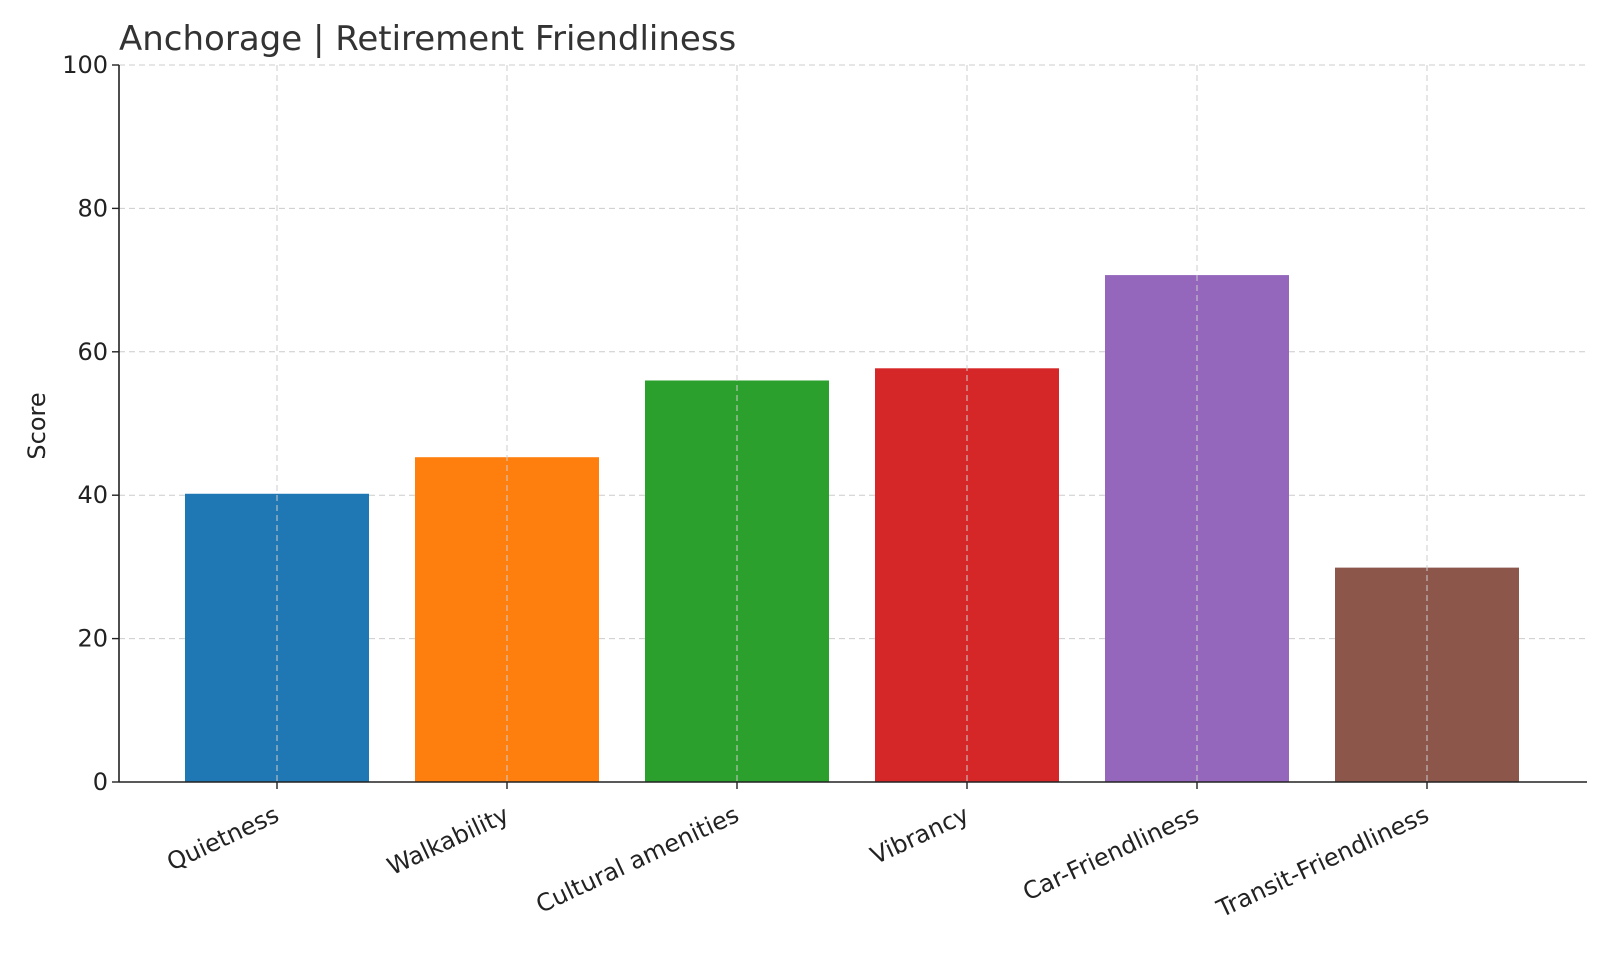 This screenshot has height=960, width=1600. What do you see at coordinates (90, 423) in the screenshot?
I see `y-ticks: 0 20 40 60 80 100` at bounding box center [90, 423].